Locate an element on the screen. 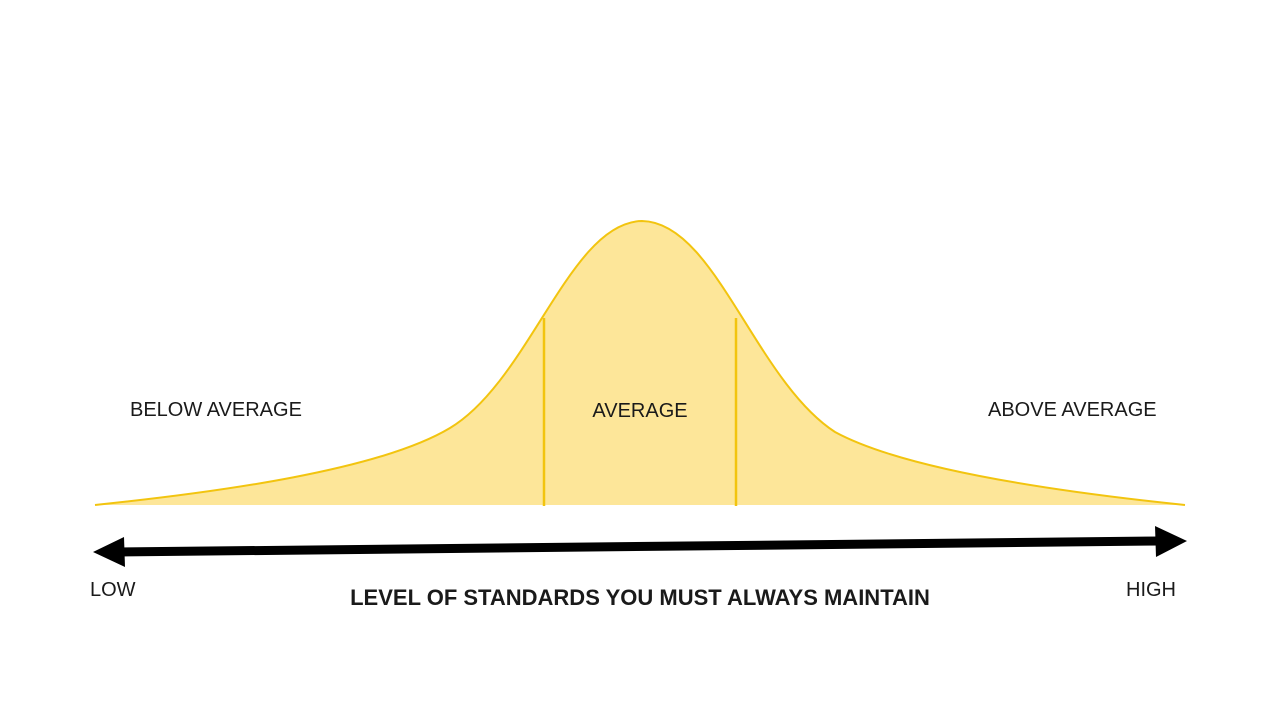 The height and width of the screenshot is (720, 1280). average-label-row: AVERAGE is located at coordinates (640, 411).